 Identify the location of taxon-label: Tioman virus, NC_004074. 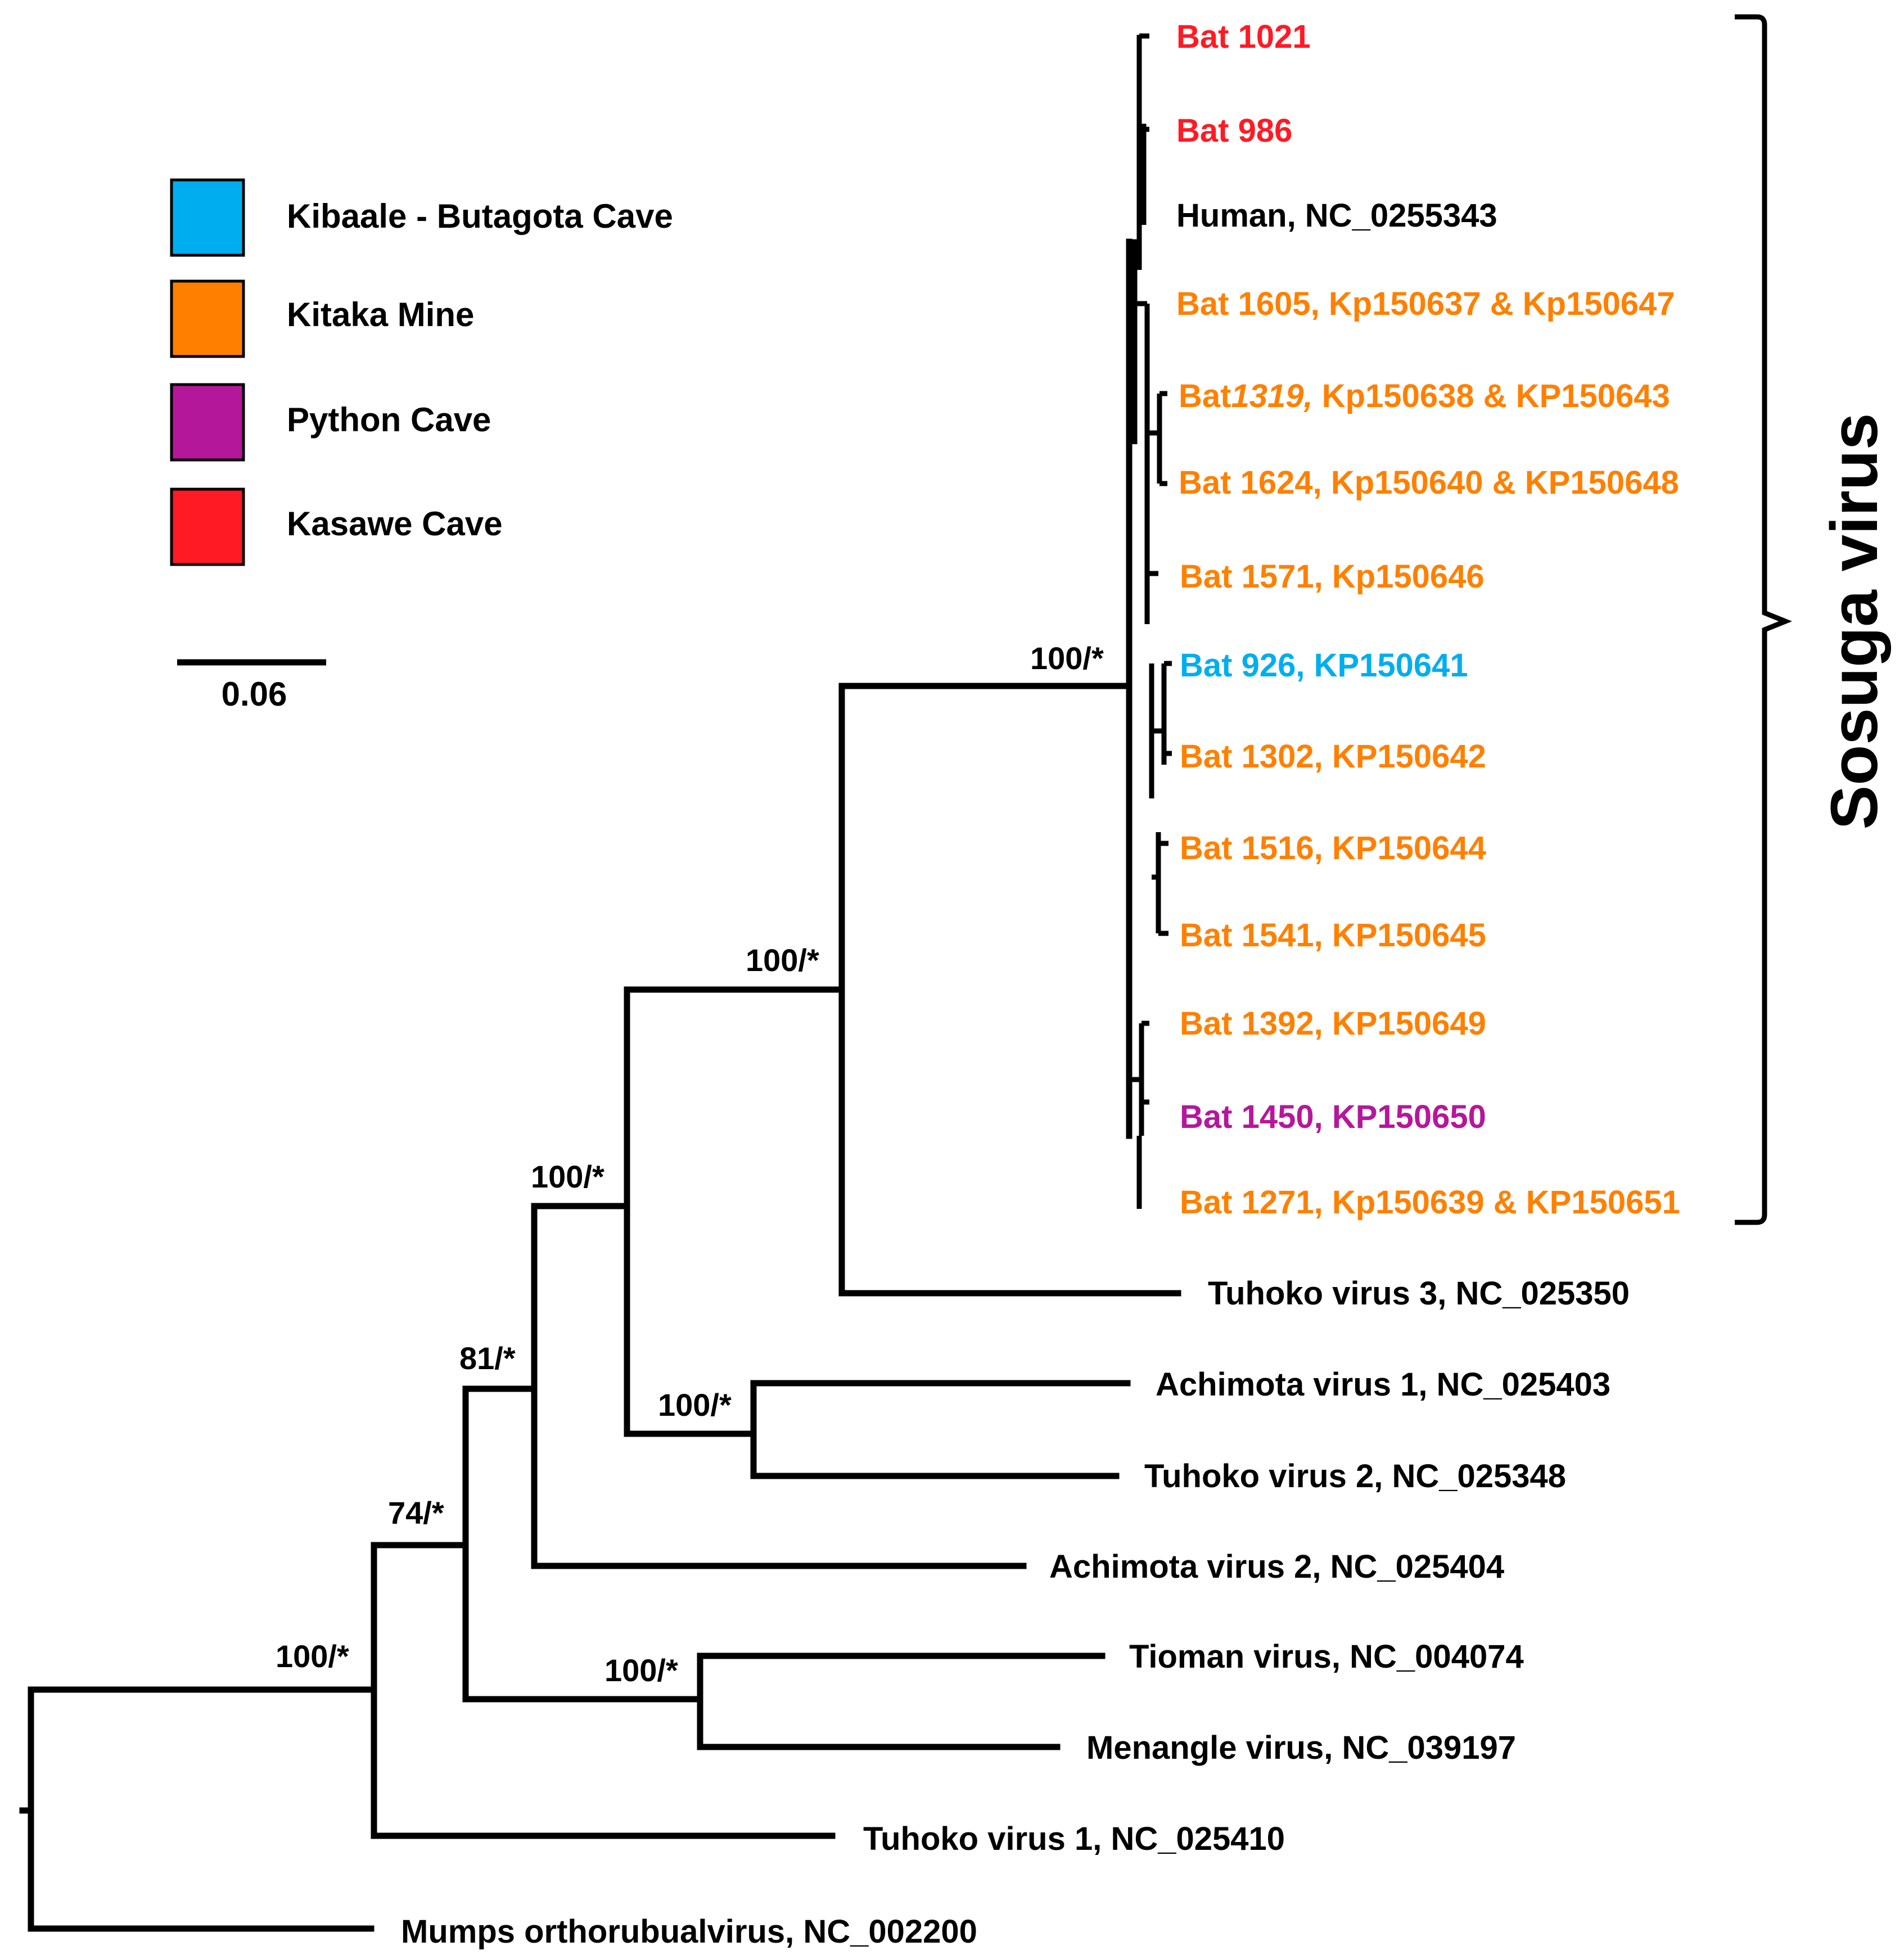
(1326, 1656).